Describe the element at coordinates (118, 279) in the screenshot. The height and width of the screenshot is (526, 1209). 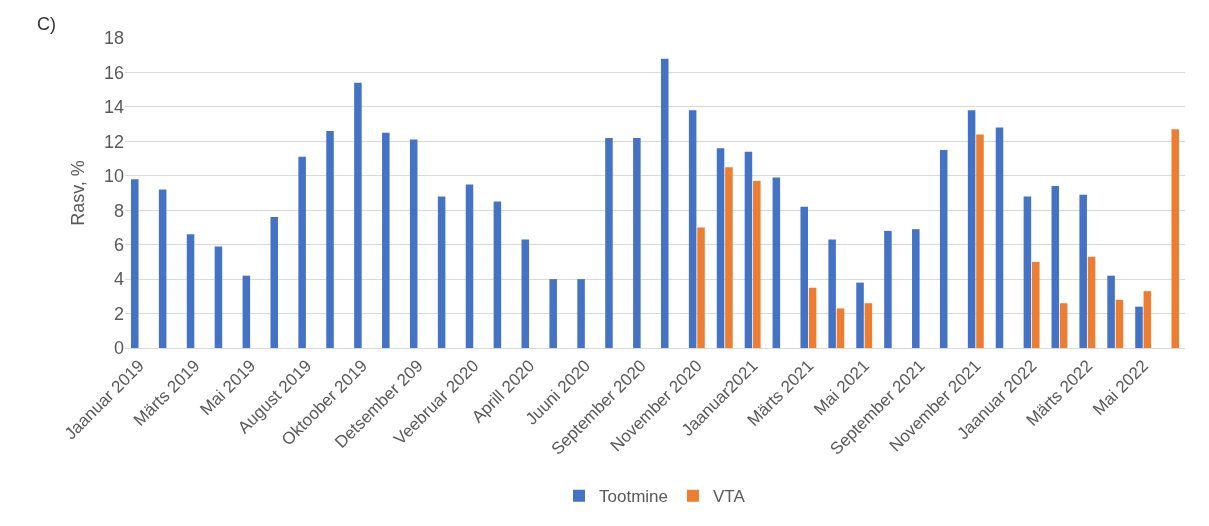
I see `y-tick-label: 4` at that location.